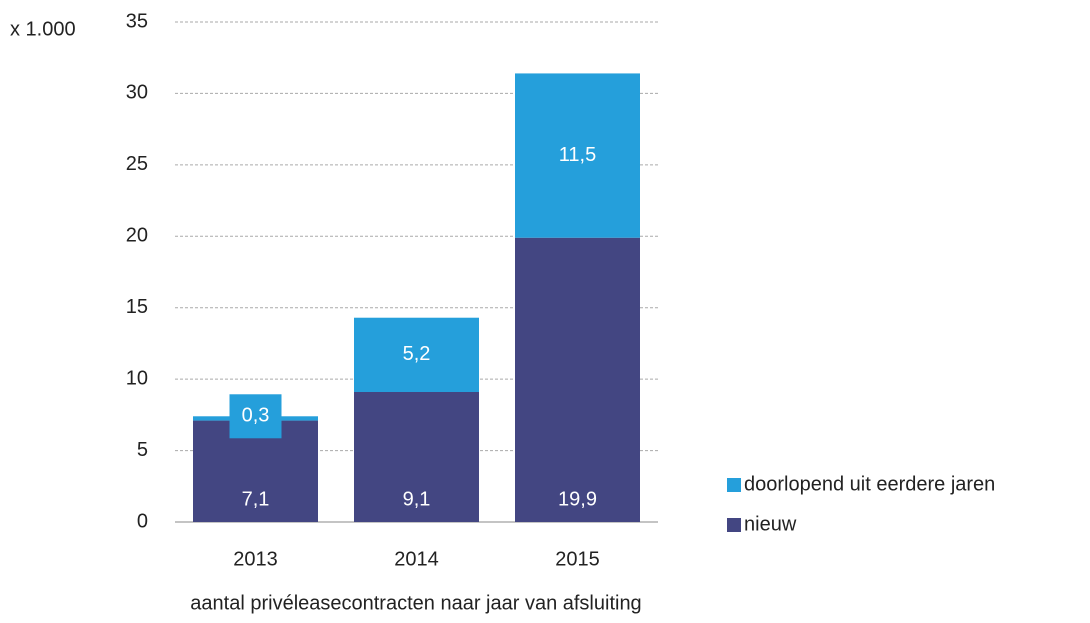 The height and width of the screenshot is (623, 1090). What do you see at coordinates (869, 484) in the screenshot?
I see `legend-label: doorlopend uit eerdere jaren` at bounding box center [869, 484].